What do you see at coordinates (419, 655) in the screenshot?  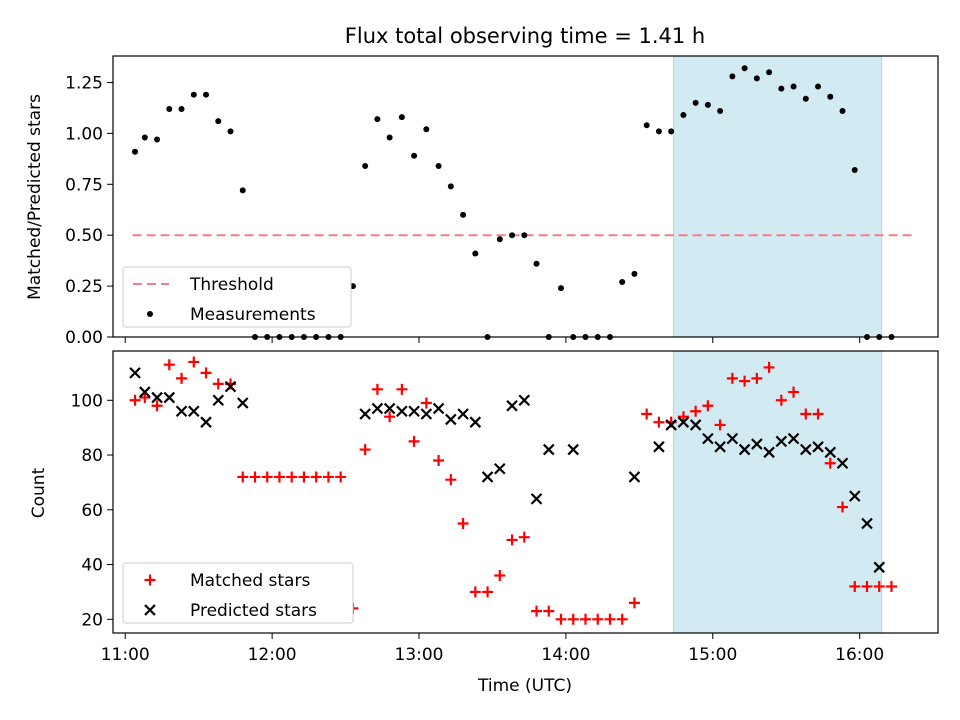 I see `x-tick-label: 13:00` at bounding box center [419, 655].